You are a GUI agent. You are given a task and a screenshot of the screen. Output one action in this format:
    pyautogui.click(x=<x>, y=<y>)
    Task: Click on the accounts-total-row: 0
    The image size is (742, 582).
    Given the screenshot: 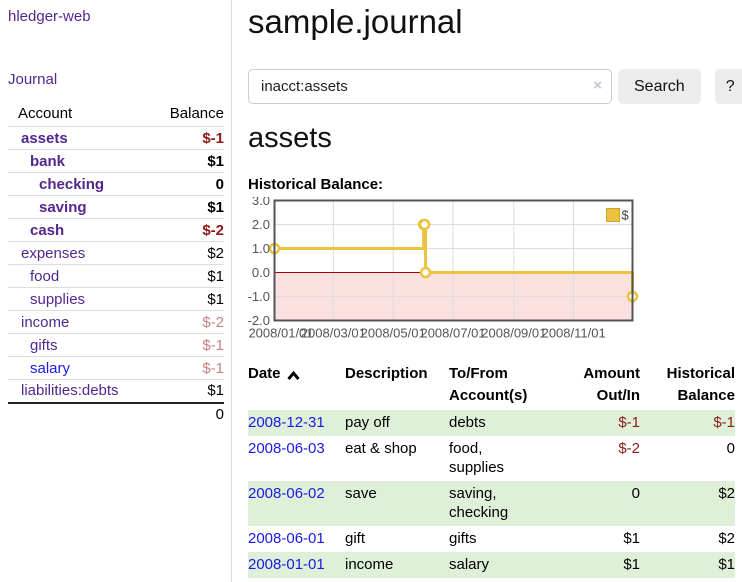 What is the action you would take?
    pyautogui.click(x=116, y=414)
    